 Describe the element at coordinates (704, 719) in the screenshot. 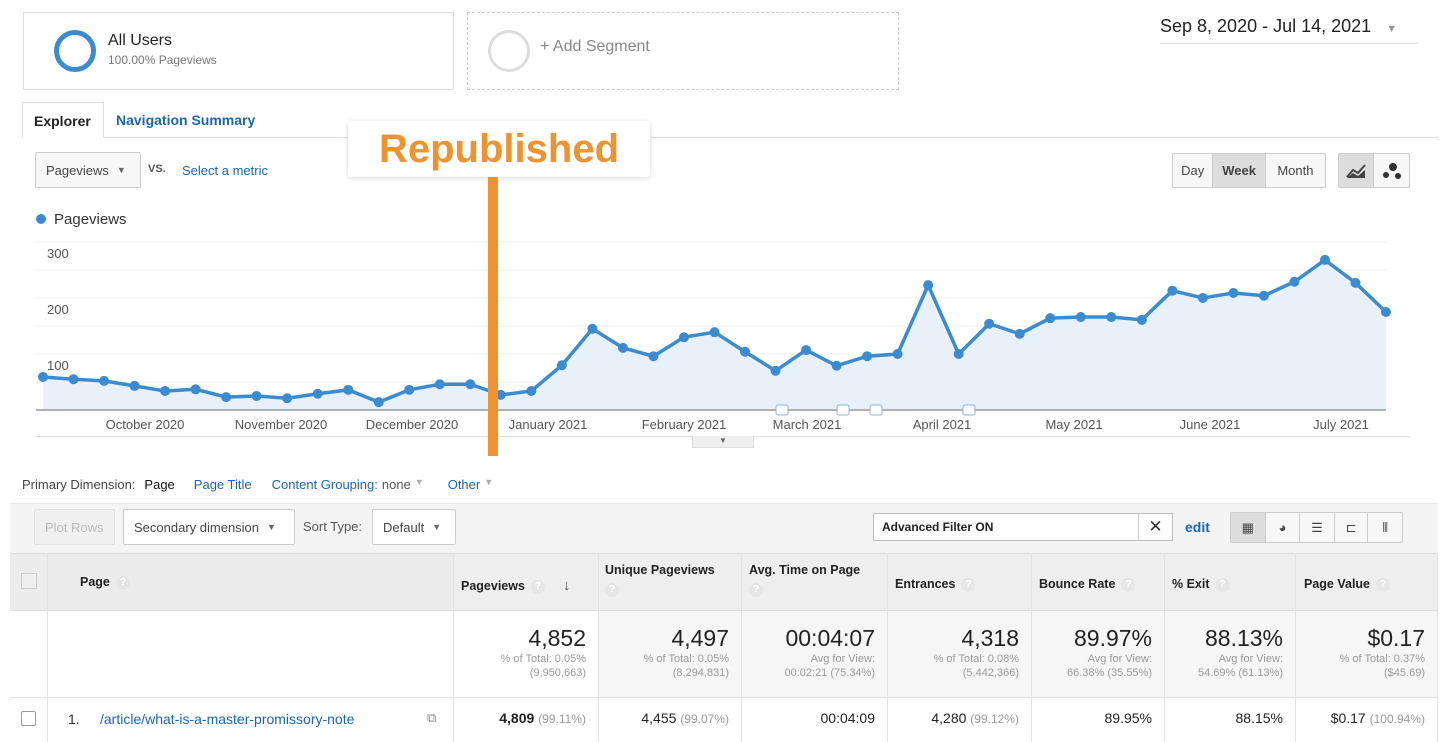

I see `cell-percent: (99.07%)` at that location.